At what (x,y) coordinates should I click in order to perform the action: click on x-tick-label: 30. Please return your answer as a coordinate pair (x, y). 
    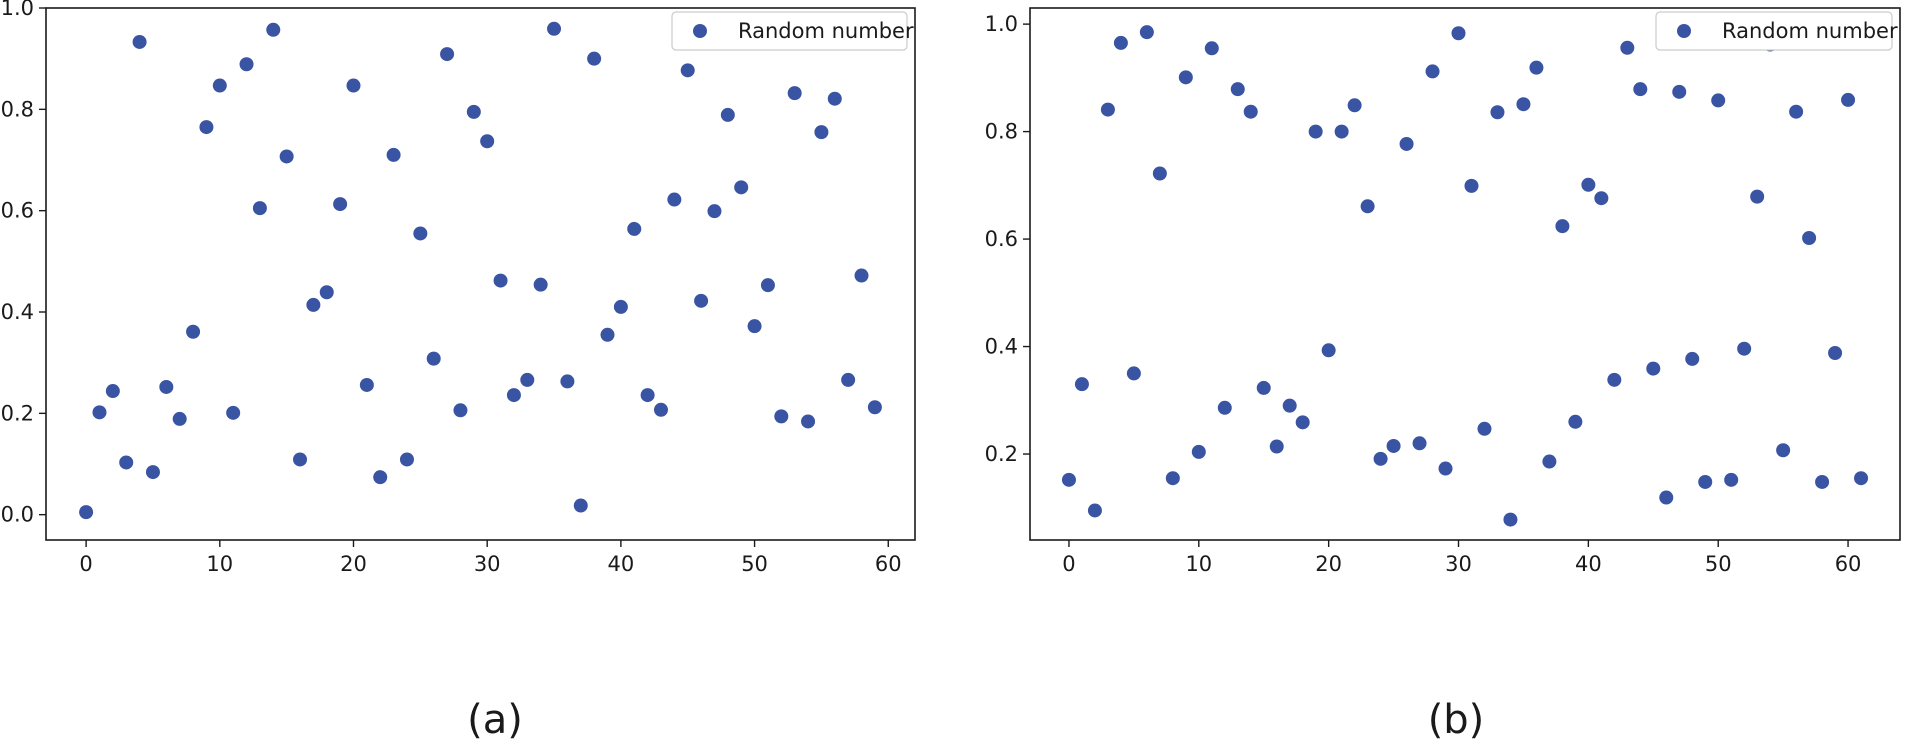
    Looking at the image, I should click on (1458, 564).